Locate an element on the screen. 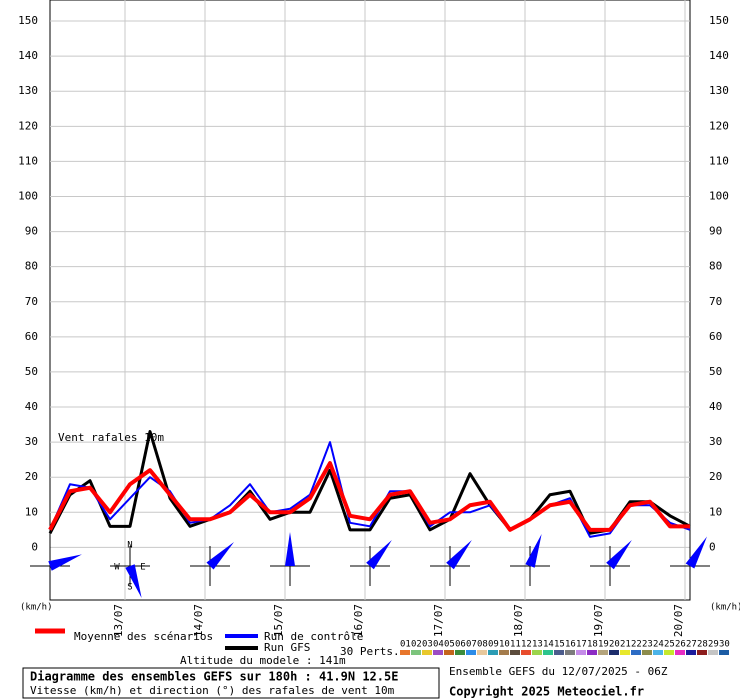 The height and width of the screenshot is (700, 740). pert-label: 17 is located at coordinates (581, 645).